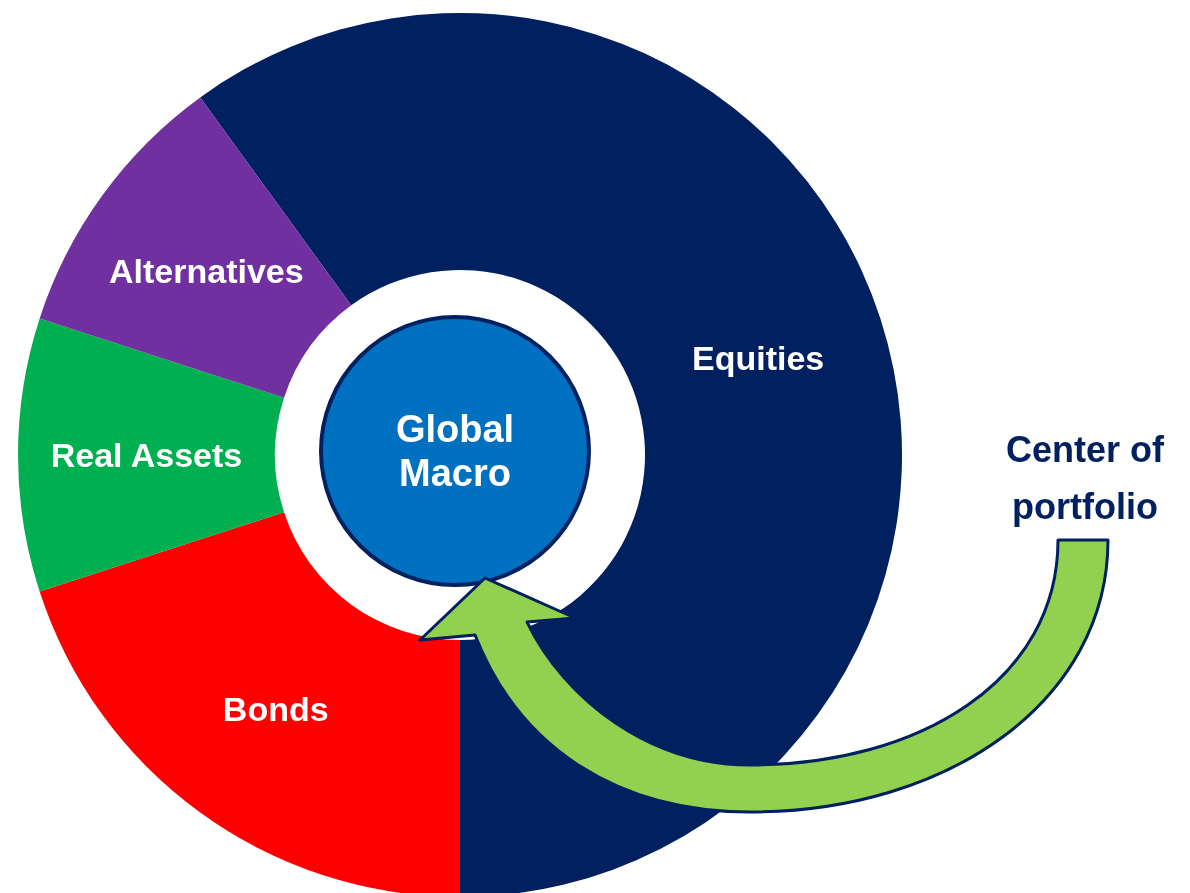 This screenshot has height=893, width=1190. I want to click on text: Global Macro, so click(455, 451).